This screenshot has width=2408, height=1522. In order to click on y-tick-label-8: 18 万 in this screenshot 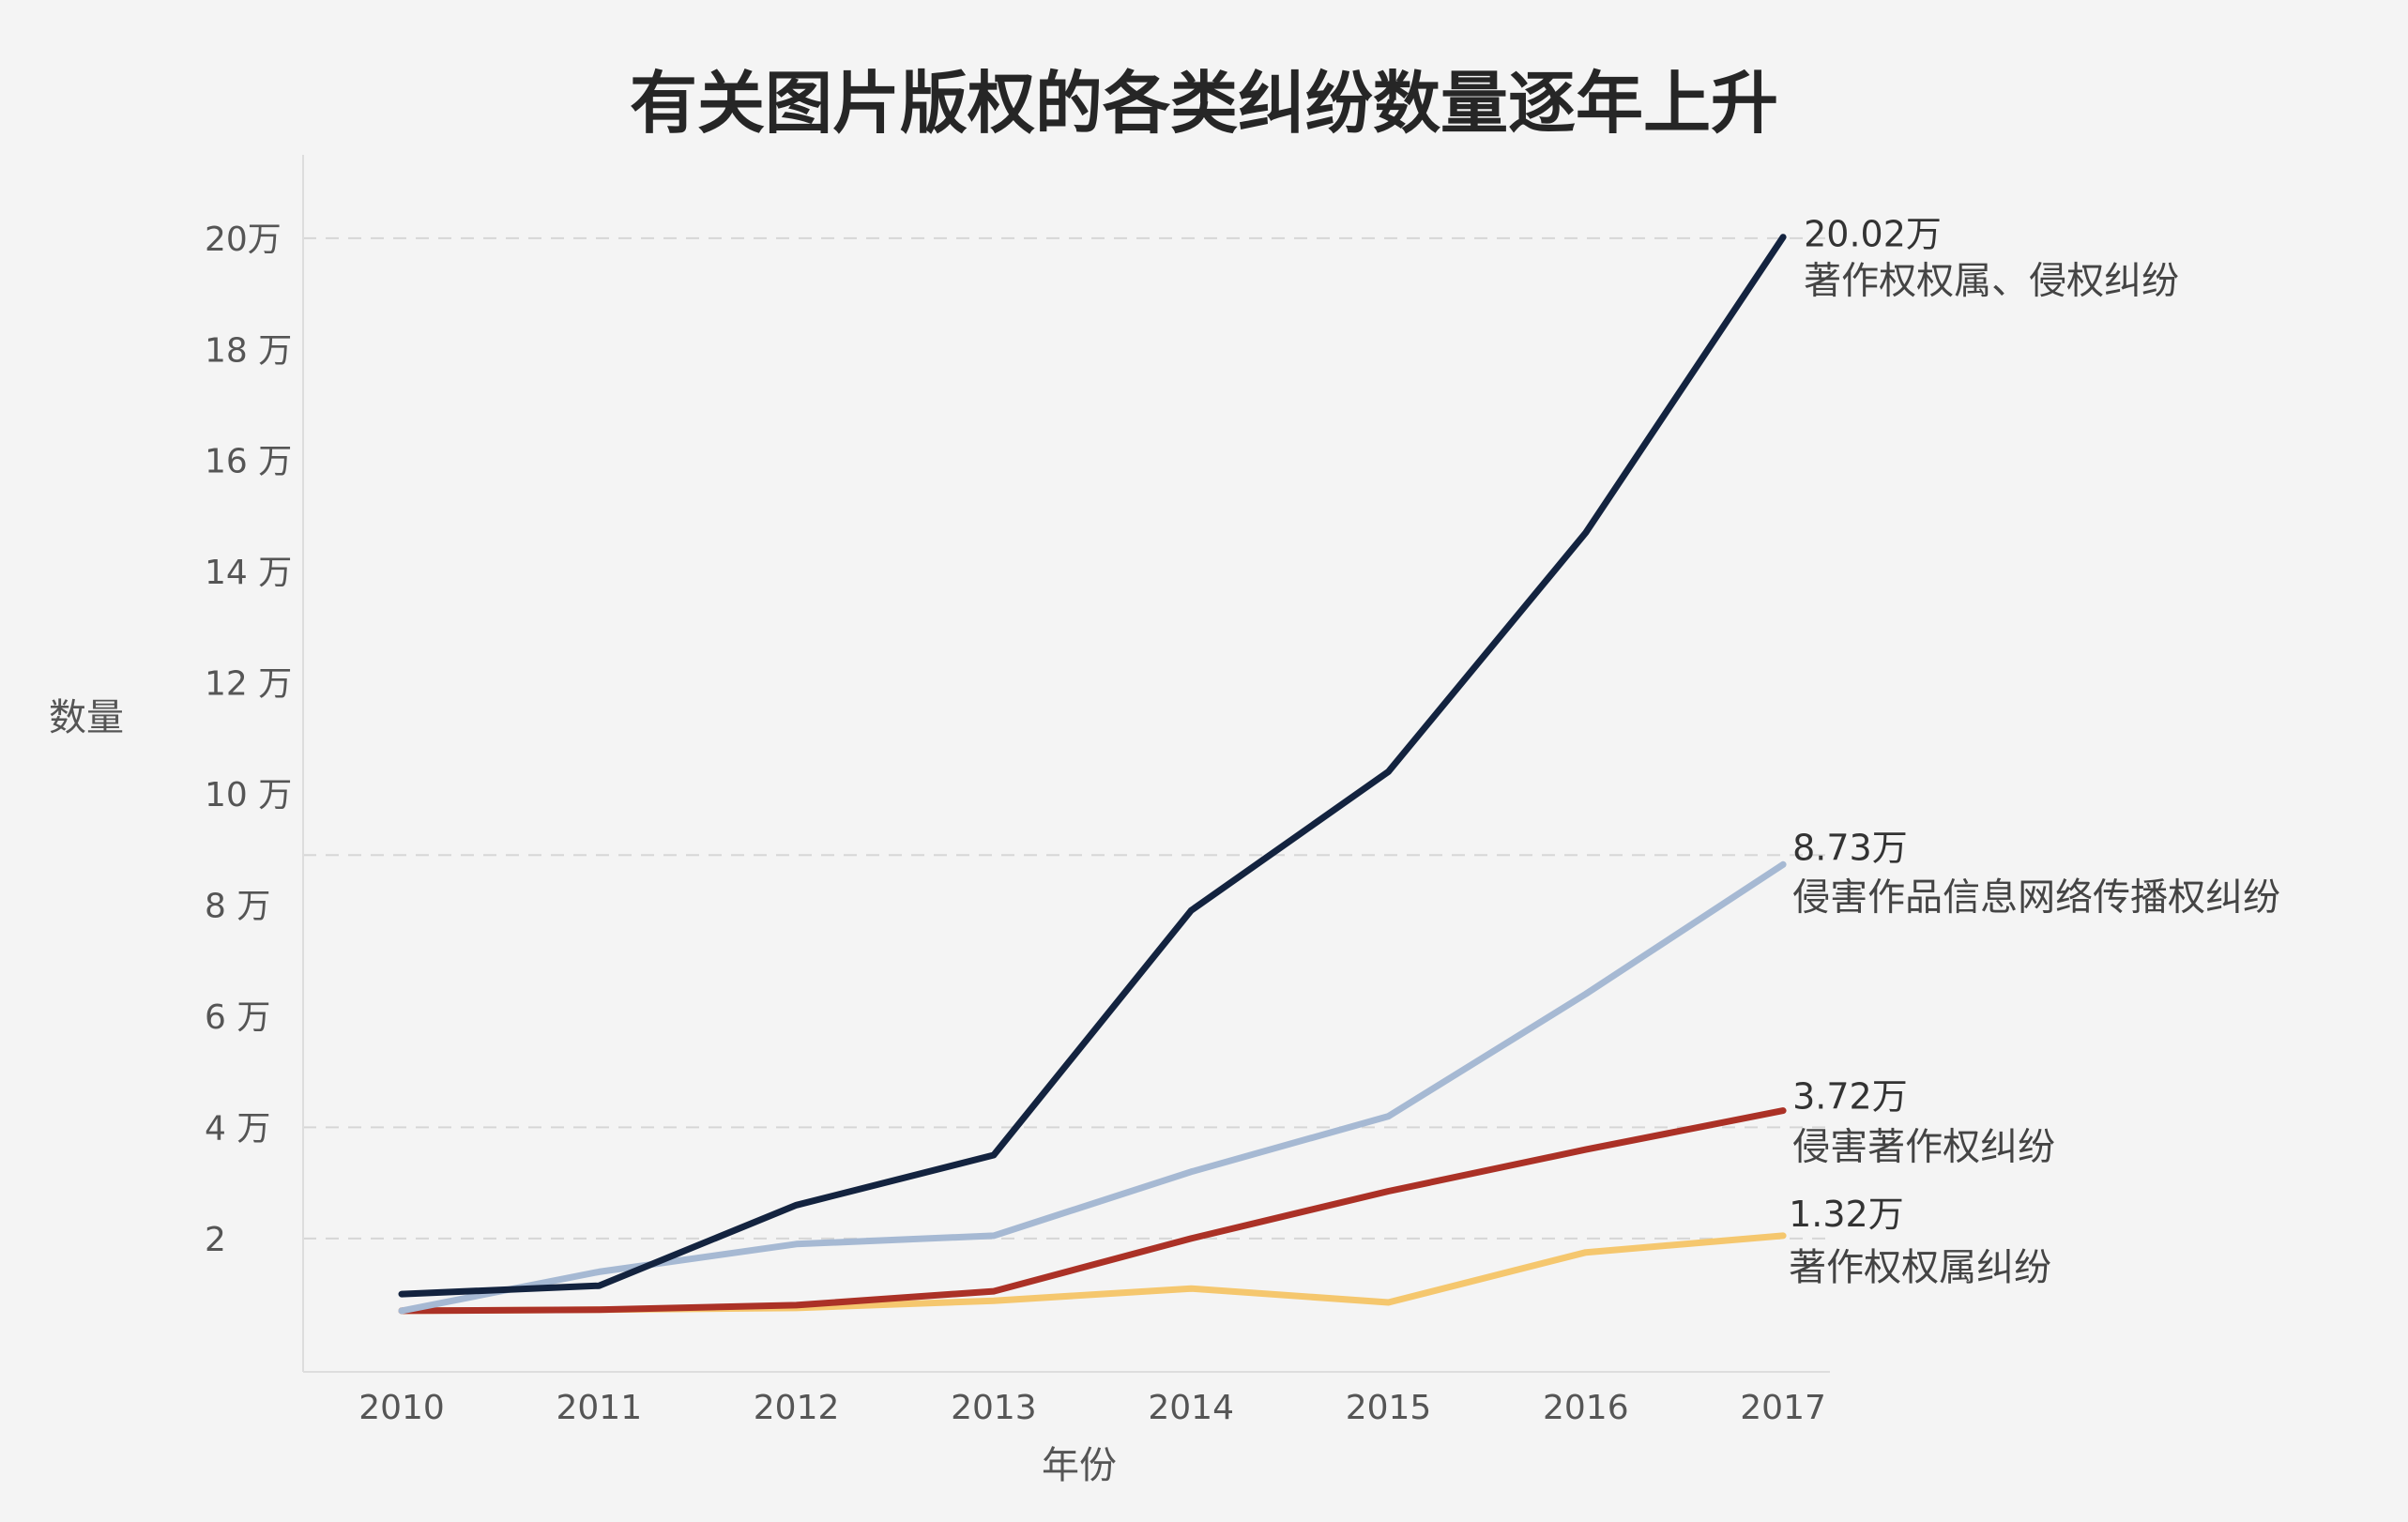, I will do `click(248, 350)`.